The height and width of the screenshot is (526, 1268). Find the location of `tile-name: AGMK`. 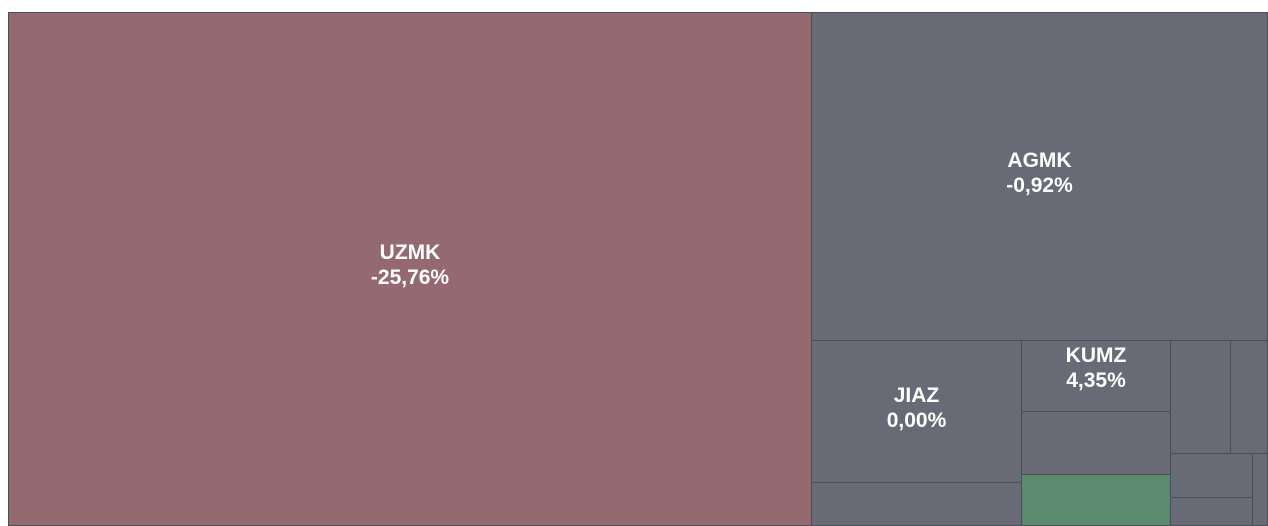

tile-name: AGMK is located at coordinates (1039, 160).